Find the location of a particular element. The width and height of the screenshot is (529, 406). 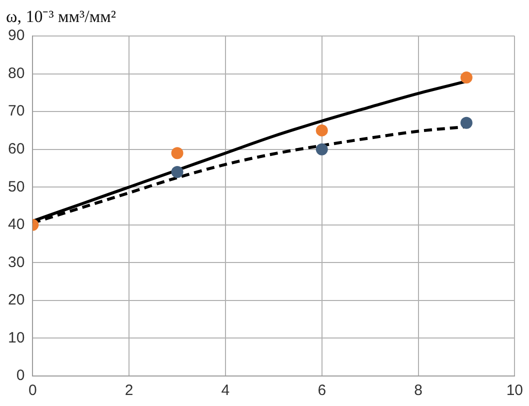

y-axis-title: ω, 10⁻³ мм³/мм² is located at coordinates (61, 16).